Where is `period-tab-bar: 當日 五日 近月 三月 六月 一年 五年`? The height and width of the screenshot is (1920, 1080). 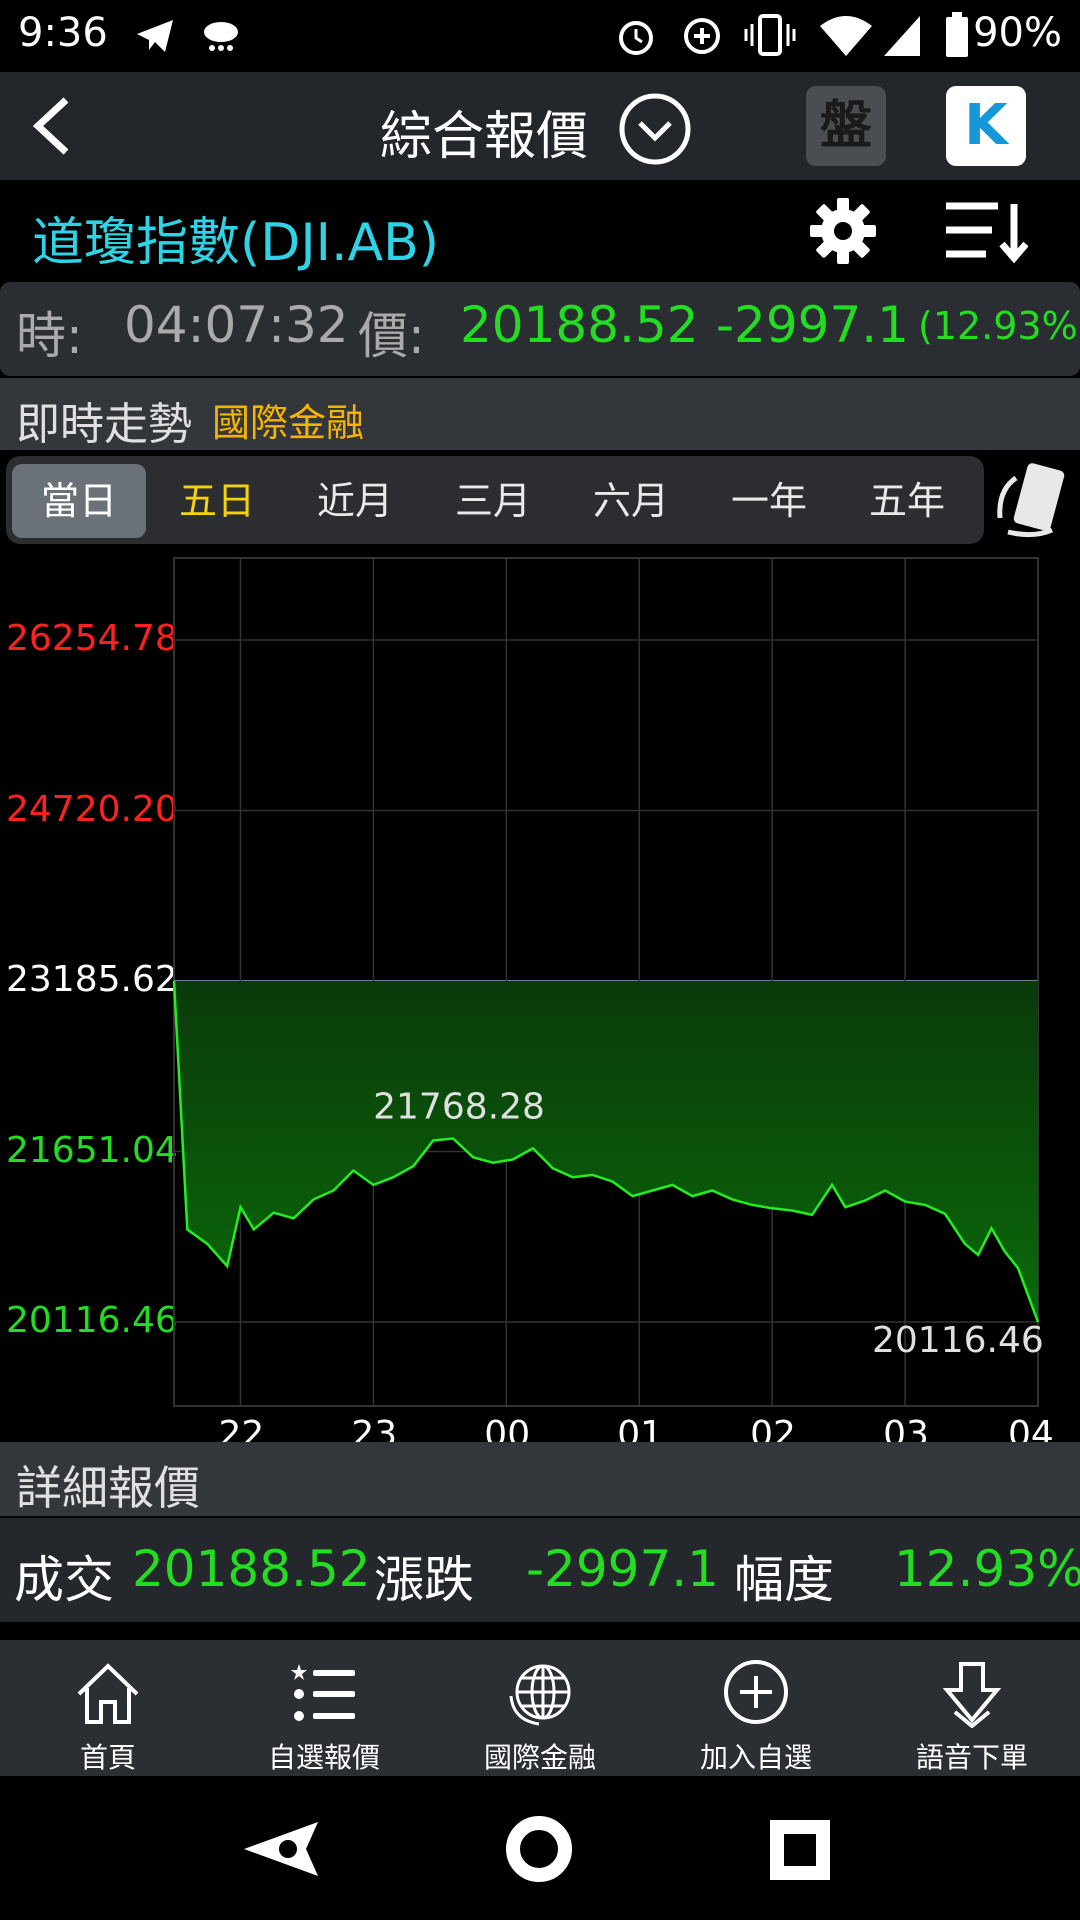
period-tab-bar: 當日 五日 近月 三月 六月 一年 五年 is located at coordinates (540, 500).